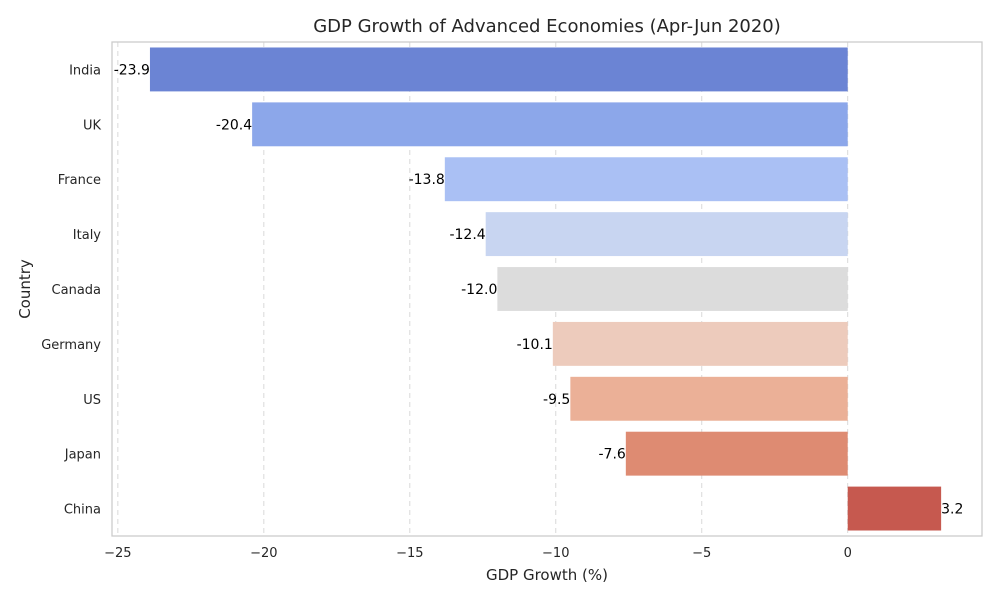  What do you see at coordinates (234, 125) in the screenshot?
I see `data-label: -20.4` at bounding box center [234, 125].